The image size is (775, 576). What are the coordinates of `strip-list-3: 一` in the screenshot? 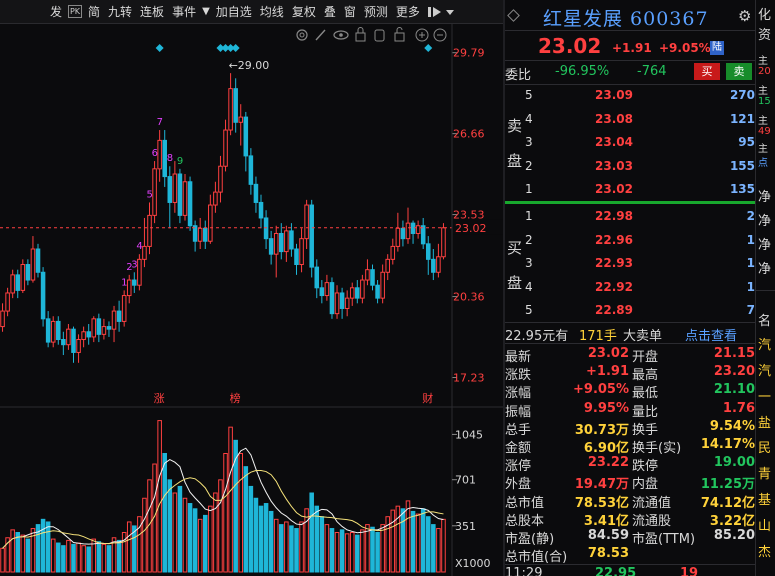 It's located at (765, 397).